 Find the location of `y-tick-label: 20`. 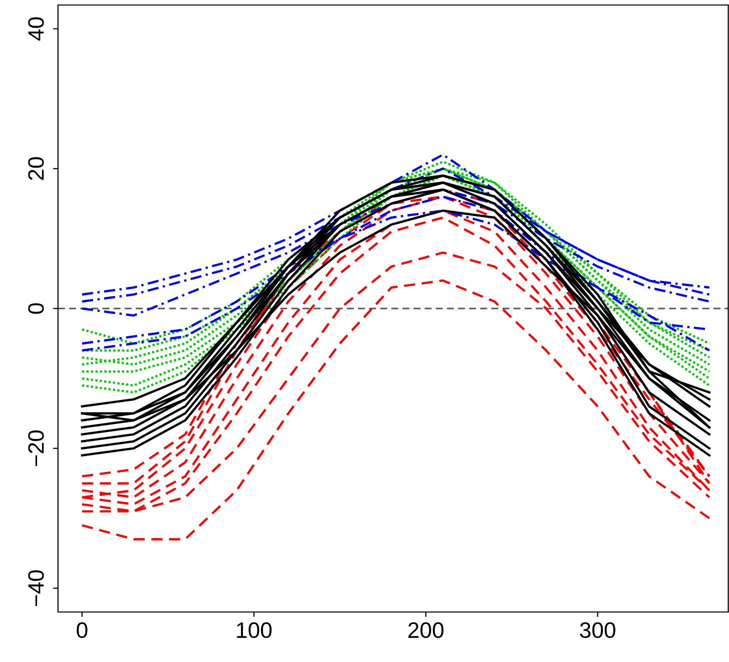

y-tick-label: 20 is located at coordinates (36, 168).